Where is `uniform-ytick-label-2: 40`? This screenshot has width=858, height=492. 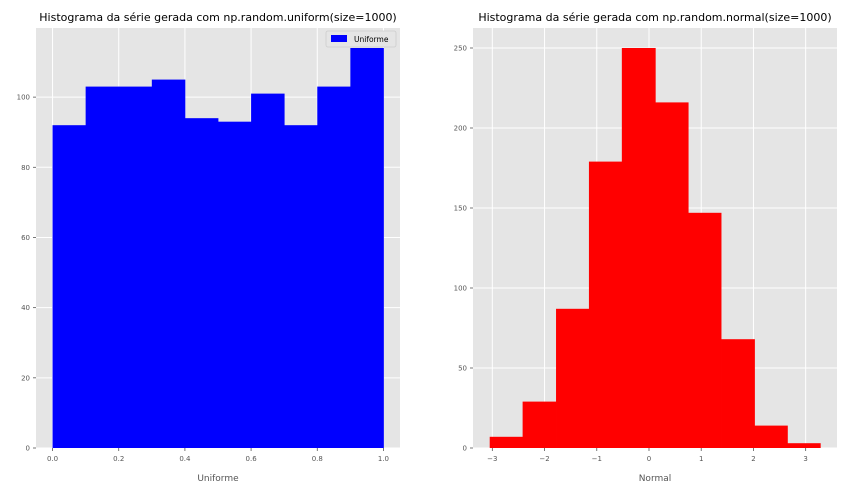 uniform-ytick-label-2: 40 is located at coordinates (25, 308).